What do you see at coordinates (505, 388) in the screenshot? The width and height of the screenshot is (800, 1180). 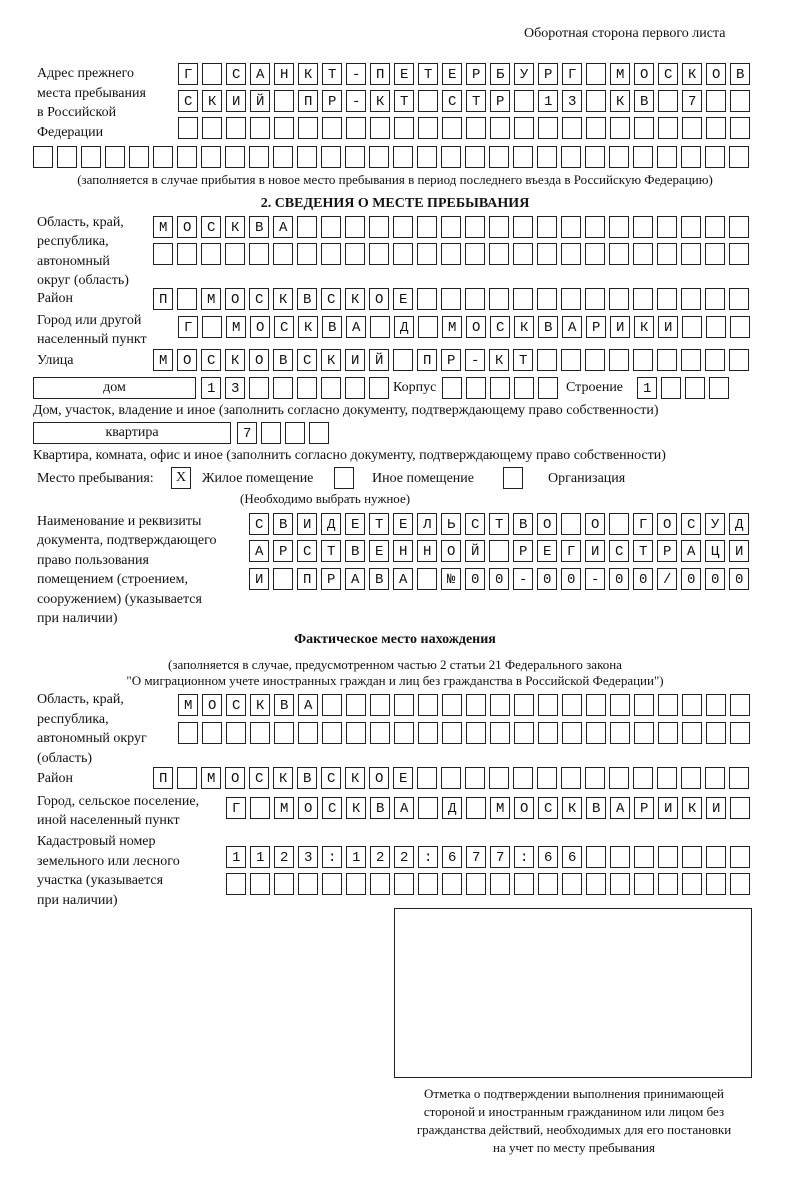 I see `korpus-row` at bounding box center [505, 388].